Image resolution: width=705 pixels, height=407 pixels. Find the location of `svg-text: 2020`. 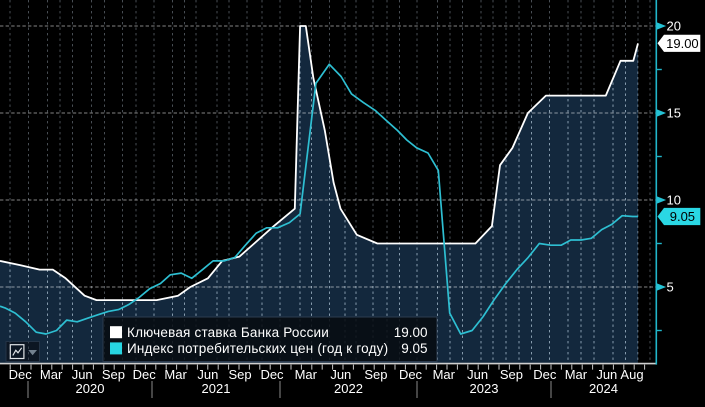

svg-text: 2020 is located at coordinates (90, 388).